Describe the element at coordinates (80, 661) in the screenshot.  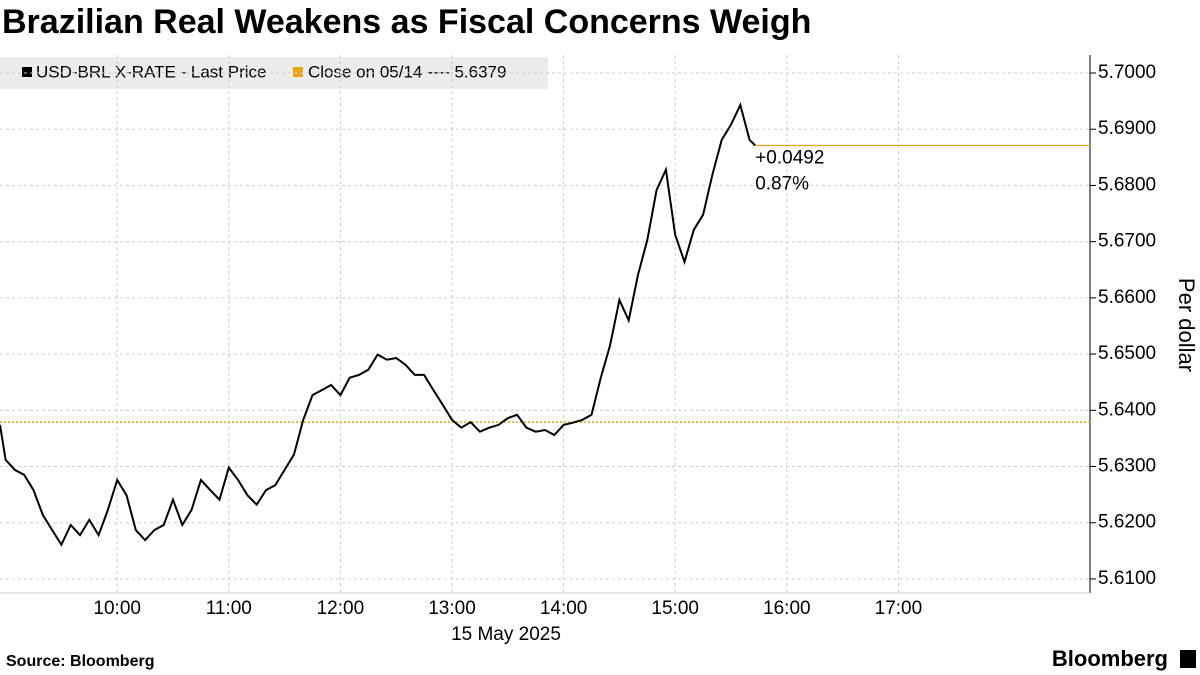
I see `source: Source: Bloomberg` at that location.